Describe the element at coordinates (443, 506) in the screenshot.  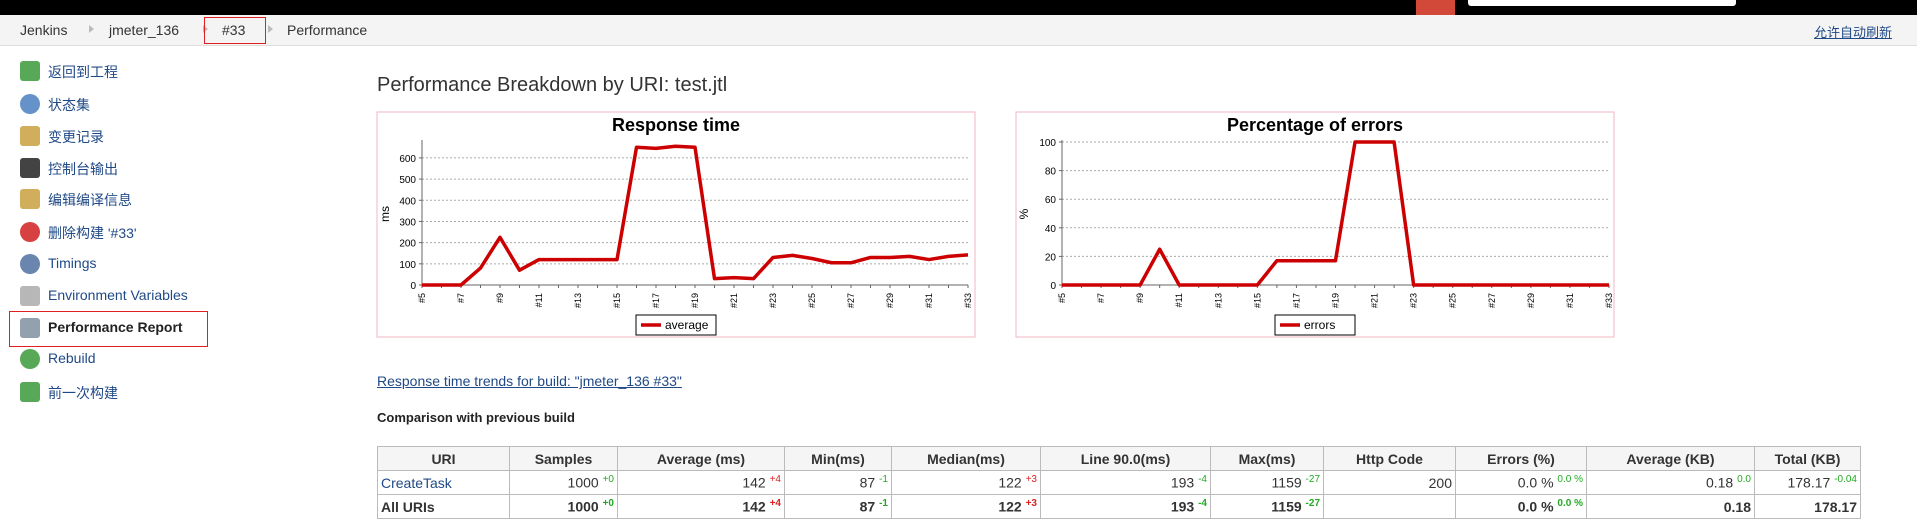
I see `table-cell: All URIs` at that location.